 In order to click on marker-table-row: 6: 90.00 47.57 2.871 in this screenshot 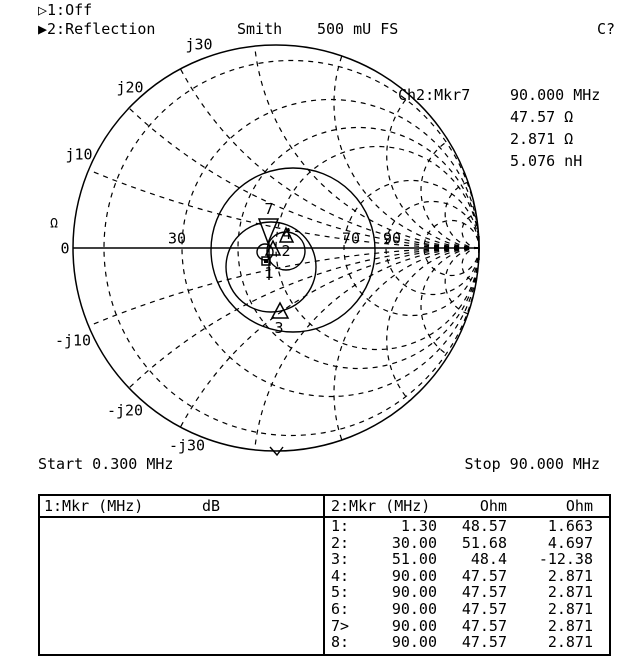, I will do `click(469, 609)`.